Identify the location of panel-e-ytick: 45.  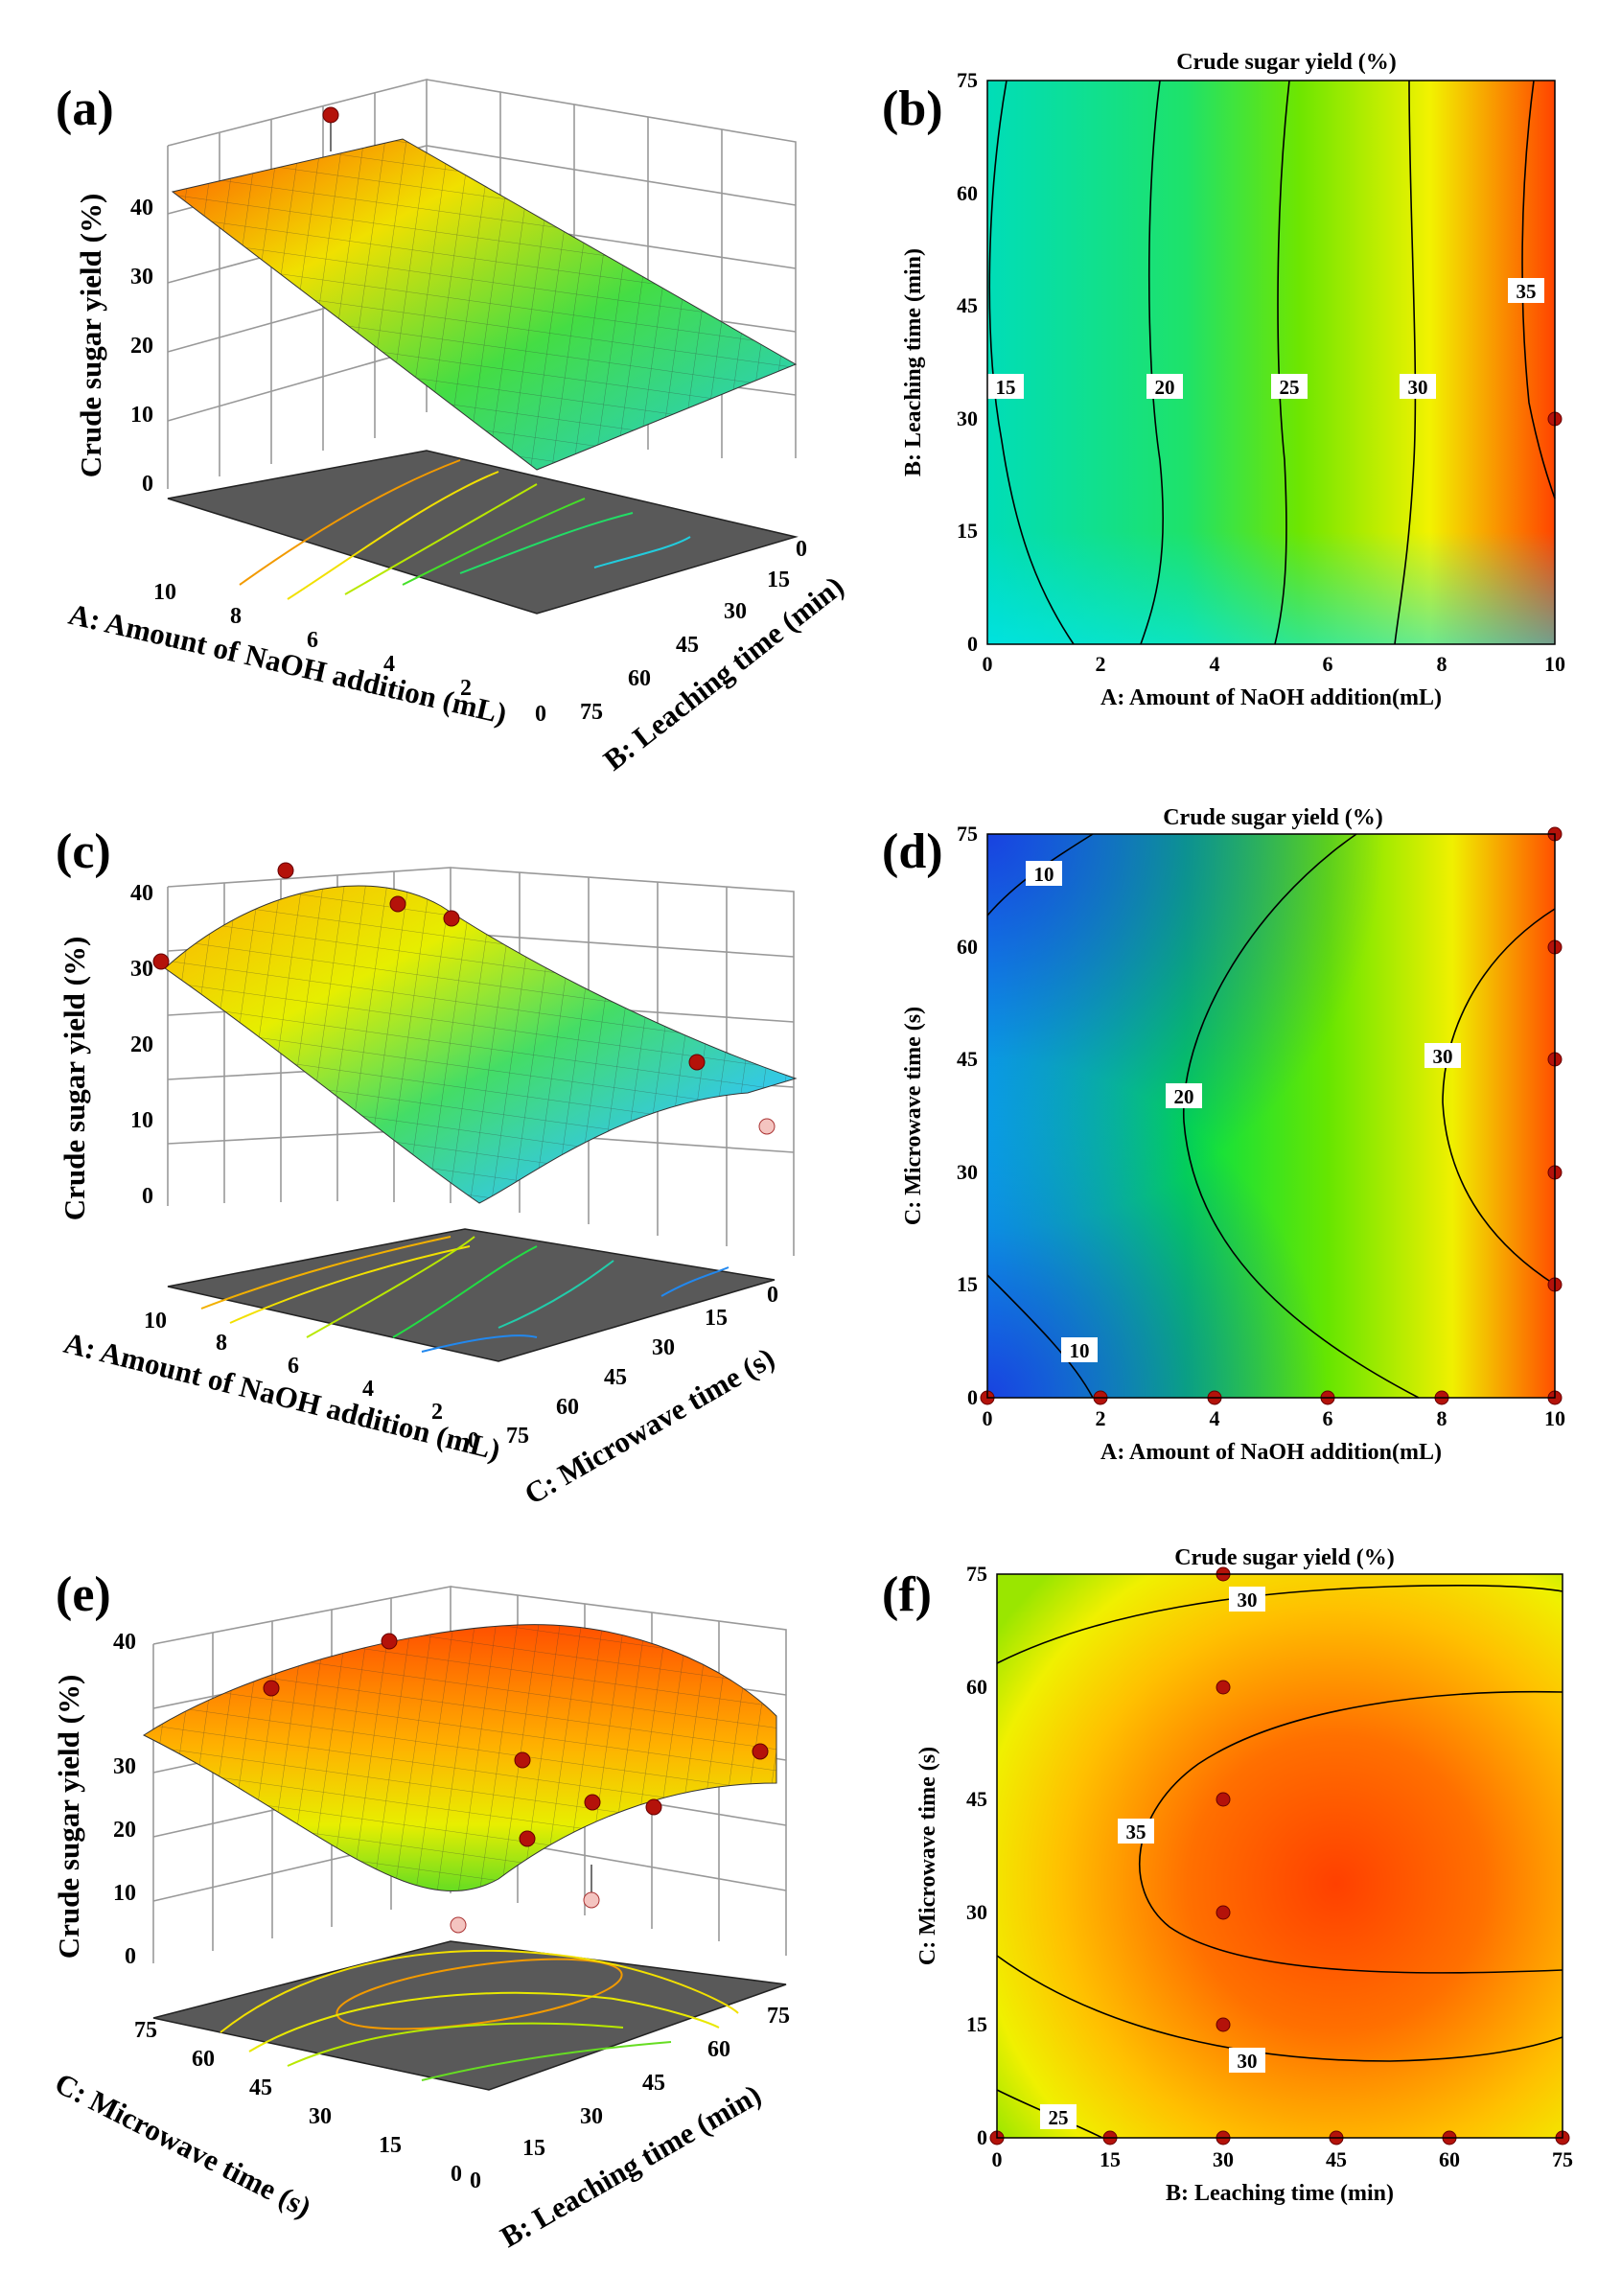
(653, 2083).